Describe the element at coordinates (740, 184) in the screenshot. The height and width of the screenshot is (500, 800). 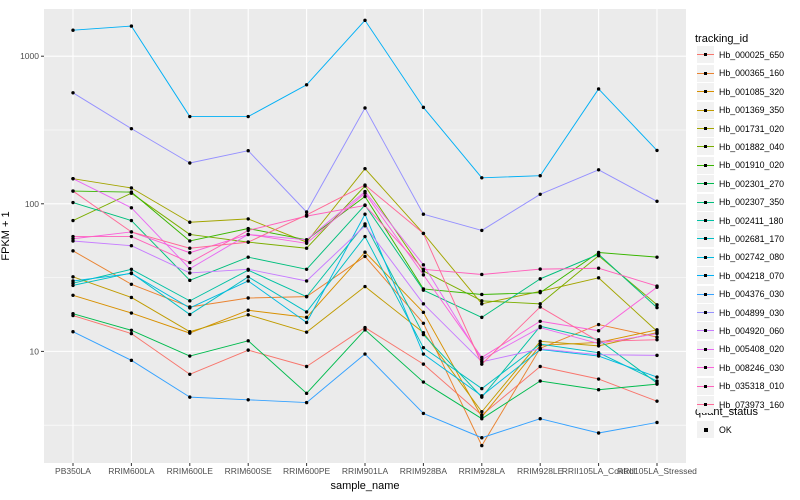
I see `legend-item-Hb_002301_270: Hb_002301_270` at that location.